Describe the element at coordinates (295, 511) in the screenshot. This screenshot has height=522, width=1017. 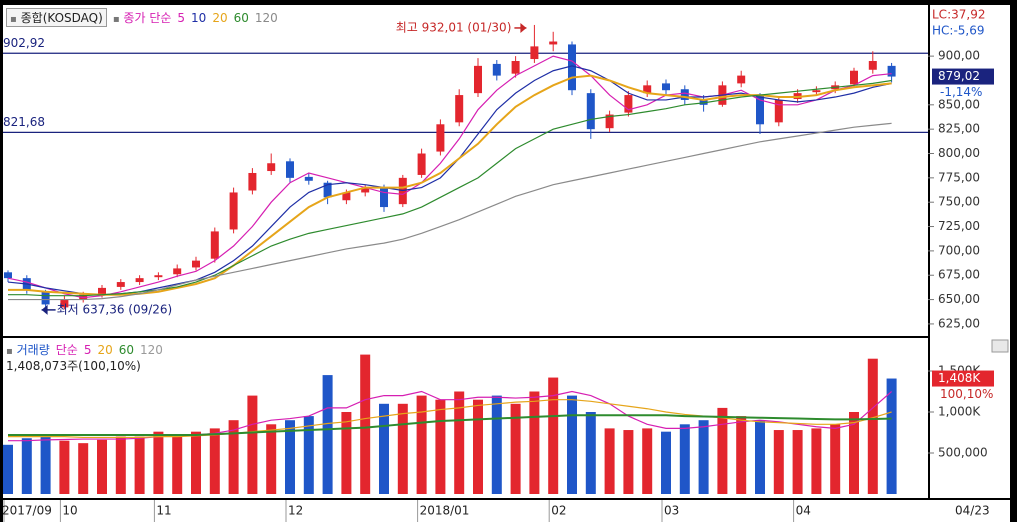
I see `x-tick-label: 12` at that location.